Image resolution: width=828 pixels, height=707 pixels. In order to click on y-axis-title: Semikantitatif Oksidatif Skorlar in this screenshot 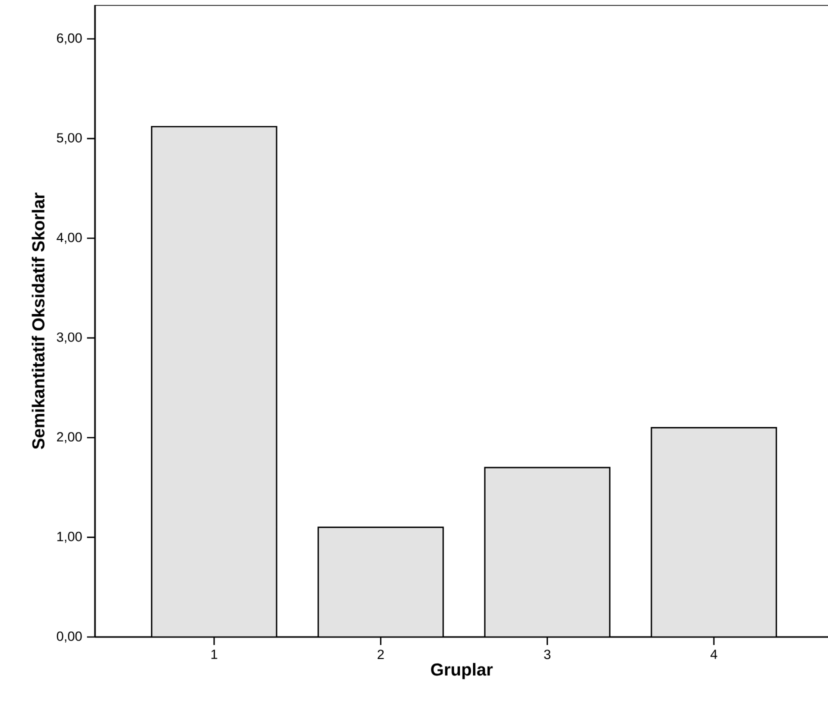, I will do `click(38, 321)`.